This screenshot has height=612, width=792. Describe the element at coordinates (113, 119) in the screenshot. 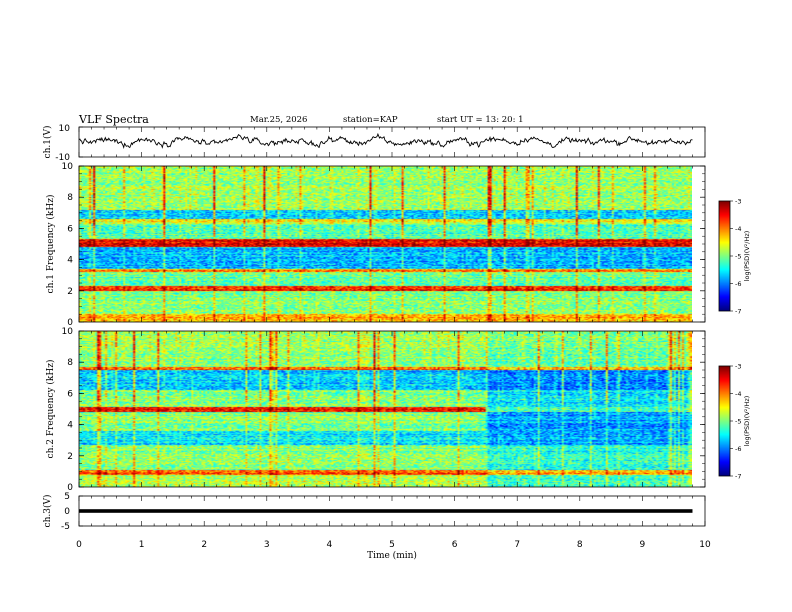

I see `figure-title: VLF Spectra` at that location.